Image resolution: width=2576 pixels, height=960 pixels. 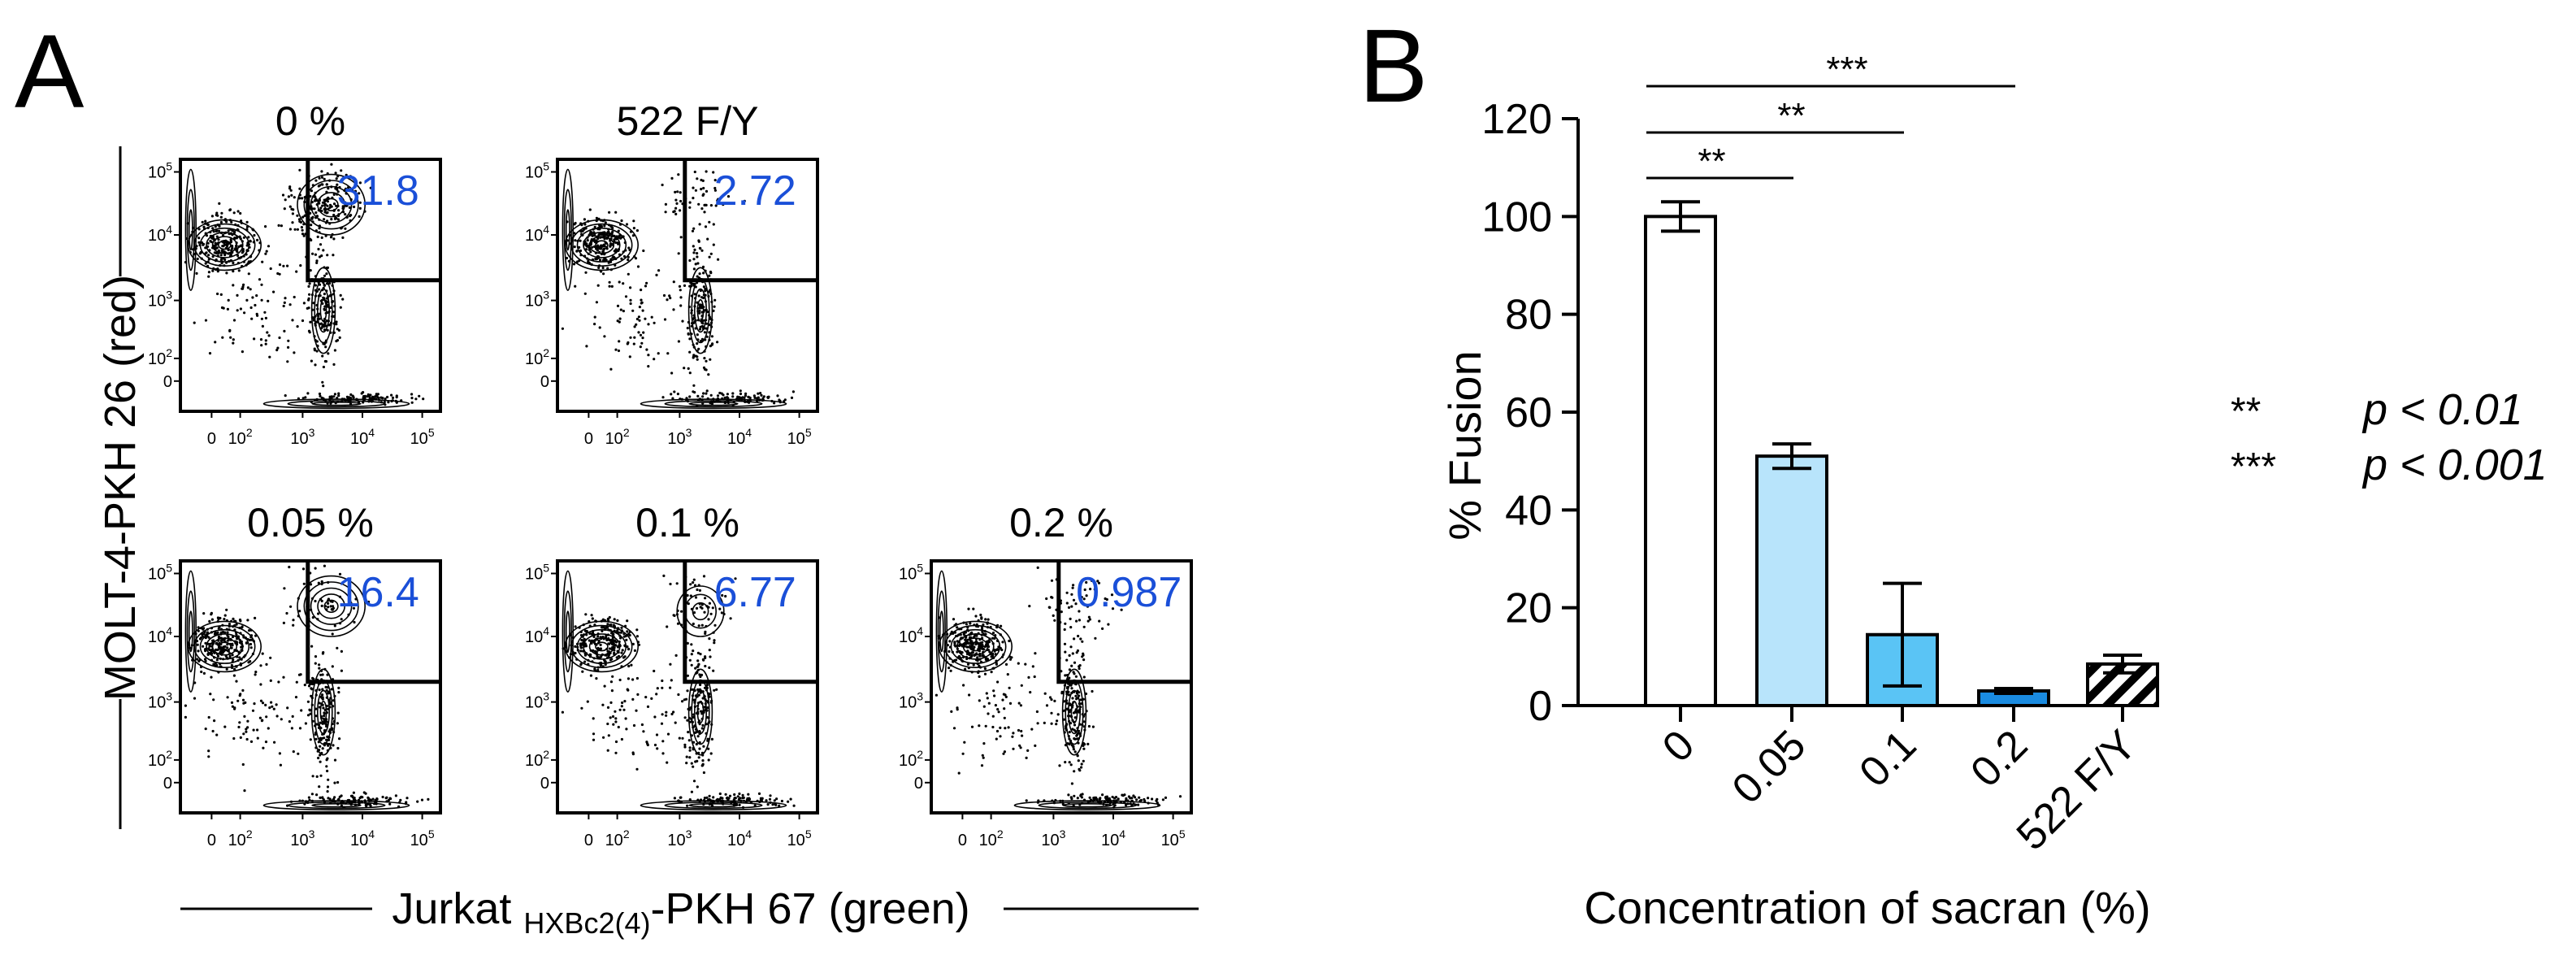 I want to click on x-tick-label: 0.1, so click(x=1887, y=758).